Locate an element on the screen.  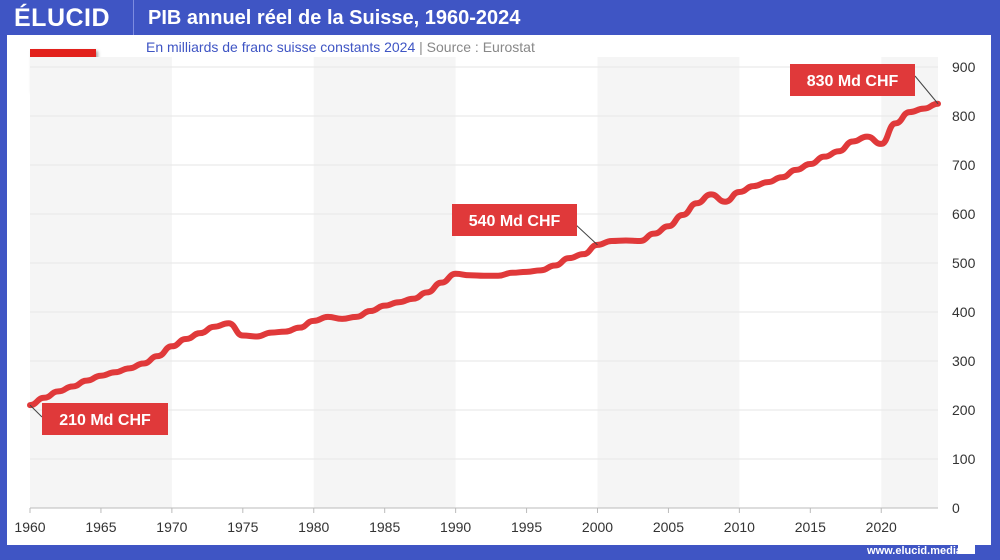
y-tick-label: 100 is located at coordinates (964, 459).